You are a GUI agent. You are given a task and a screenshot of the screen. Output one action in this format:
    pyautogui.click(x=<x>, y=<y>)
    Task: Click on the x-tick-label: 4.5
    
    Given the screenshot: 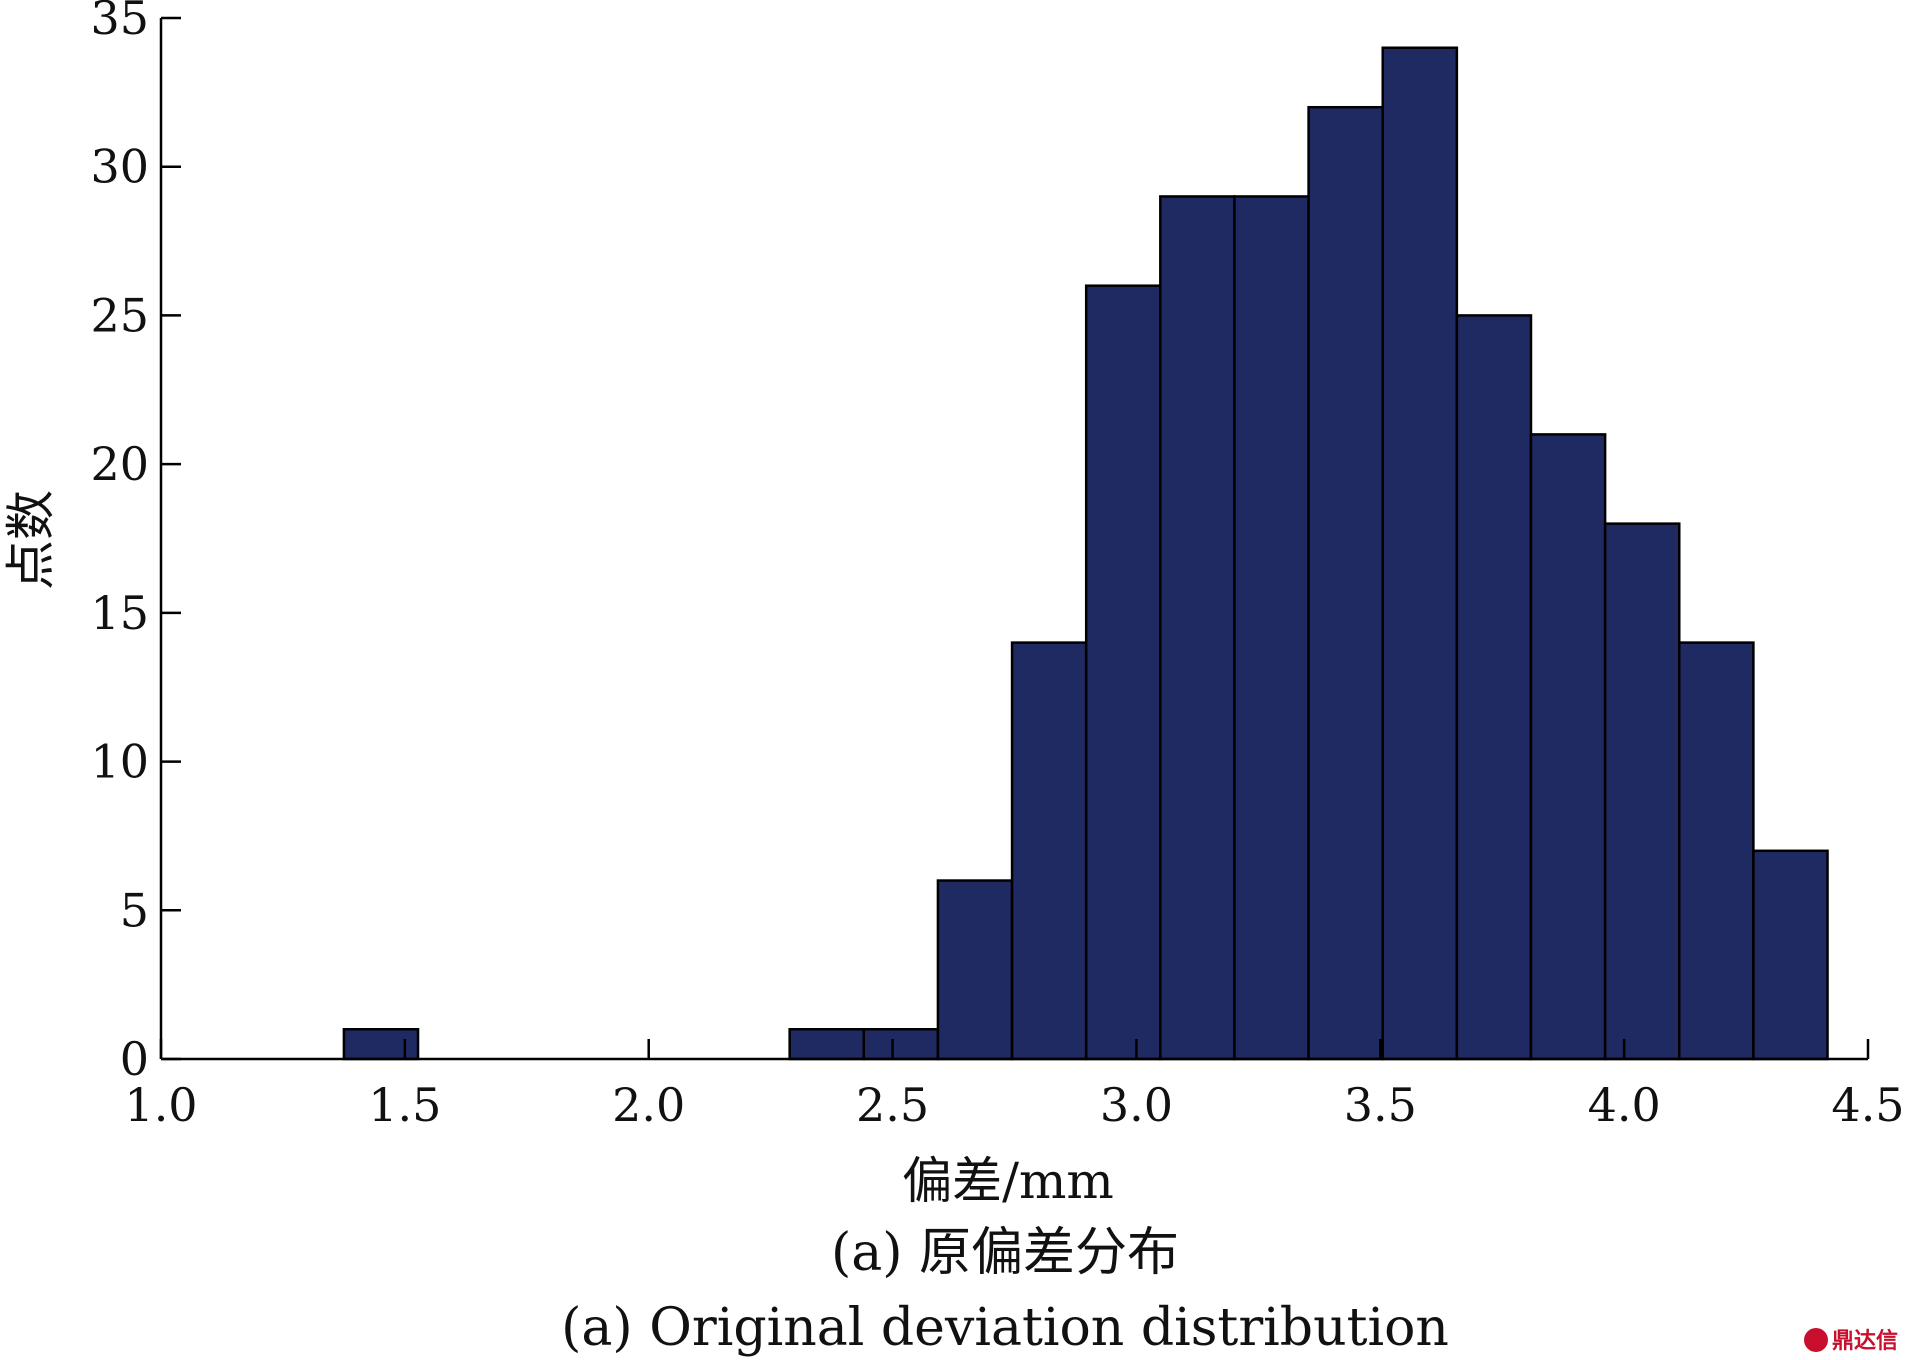 What is the action you would take?
    pyautogui.click(x=1867, y=1105)
    